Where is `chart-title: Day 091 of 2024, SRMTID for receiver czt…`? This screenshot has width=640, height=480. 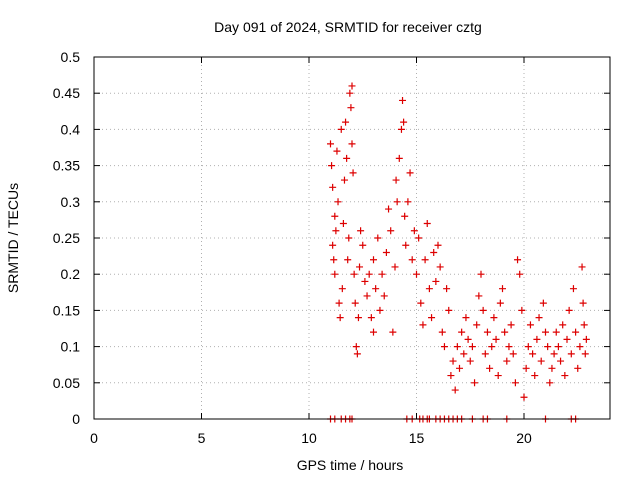 chart-title: Day 091 of 2024, SRMTID for receiver czt… is located at coordinates (348, 27).